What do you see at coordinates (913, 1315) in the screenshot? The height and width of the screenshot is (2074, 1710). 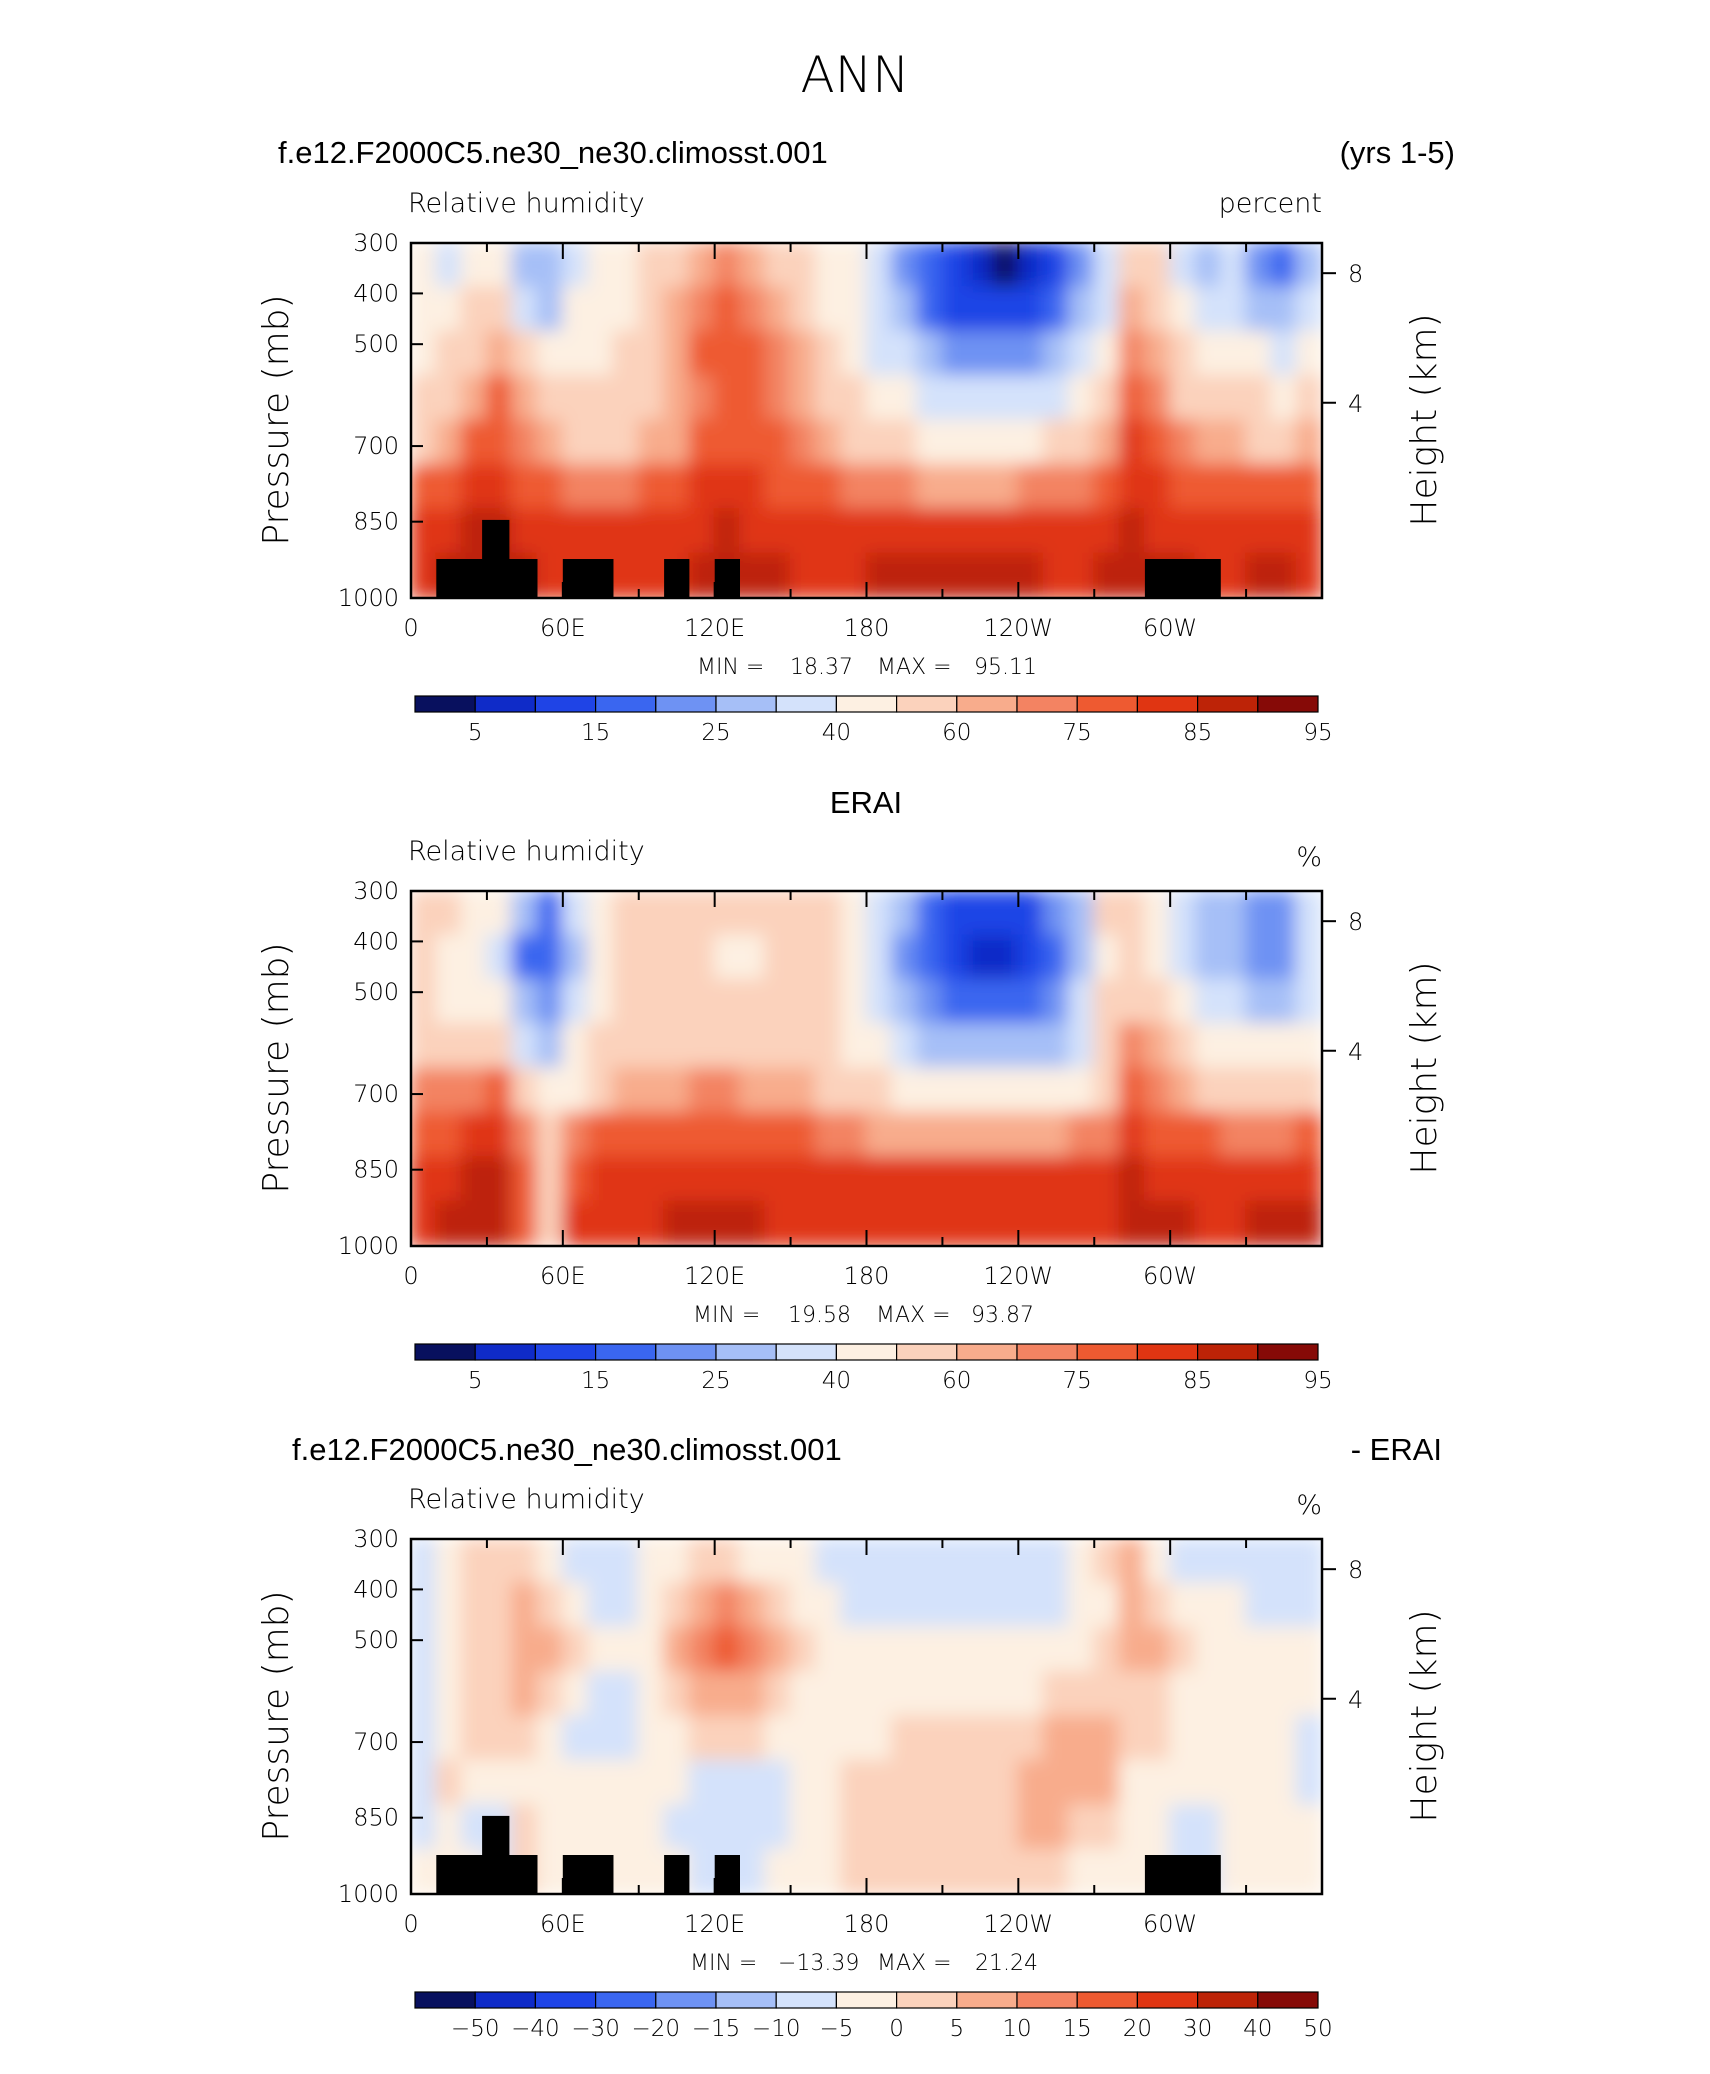 I see `panel-obs-max-label: MAX =` at bounding box center [913, 1315].